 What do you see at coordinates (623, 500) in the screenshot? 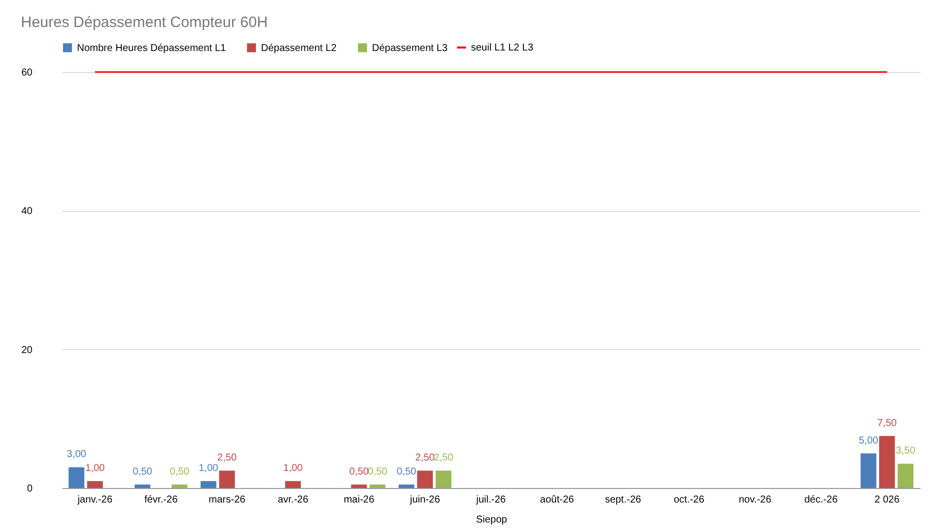
I see `x-tick-label: sept.-26` at bounding box center [623, 500].